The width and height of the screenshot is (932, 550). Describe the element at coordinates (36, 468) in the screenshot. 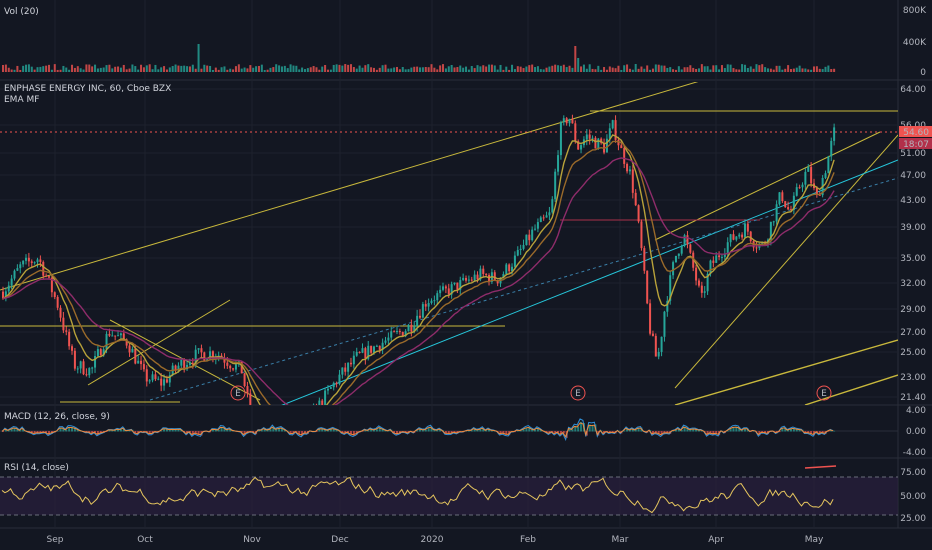

I see `rsi-label: RSI (14, close)` at that location.